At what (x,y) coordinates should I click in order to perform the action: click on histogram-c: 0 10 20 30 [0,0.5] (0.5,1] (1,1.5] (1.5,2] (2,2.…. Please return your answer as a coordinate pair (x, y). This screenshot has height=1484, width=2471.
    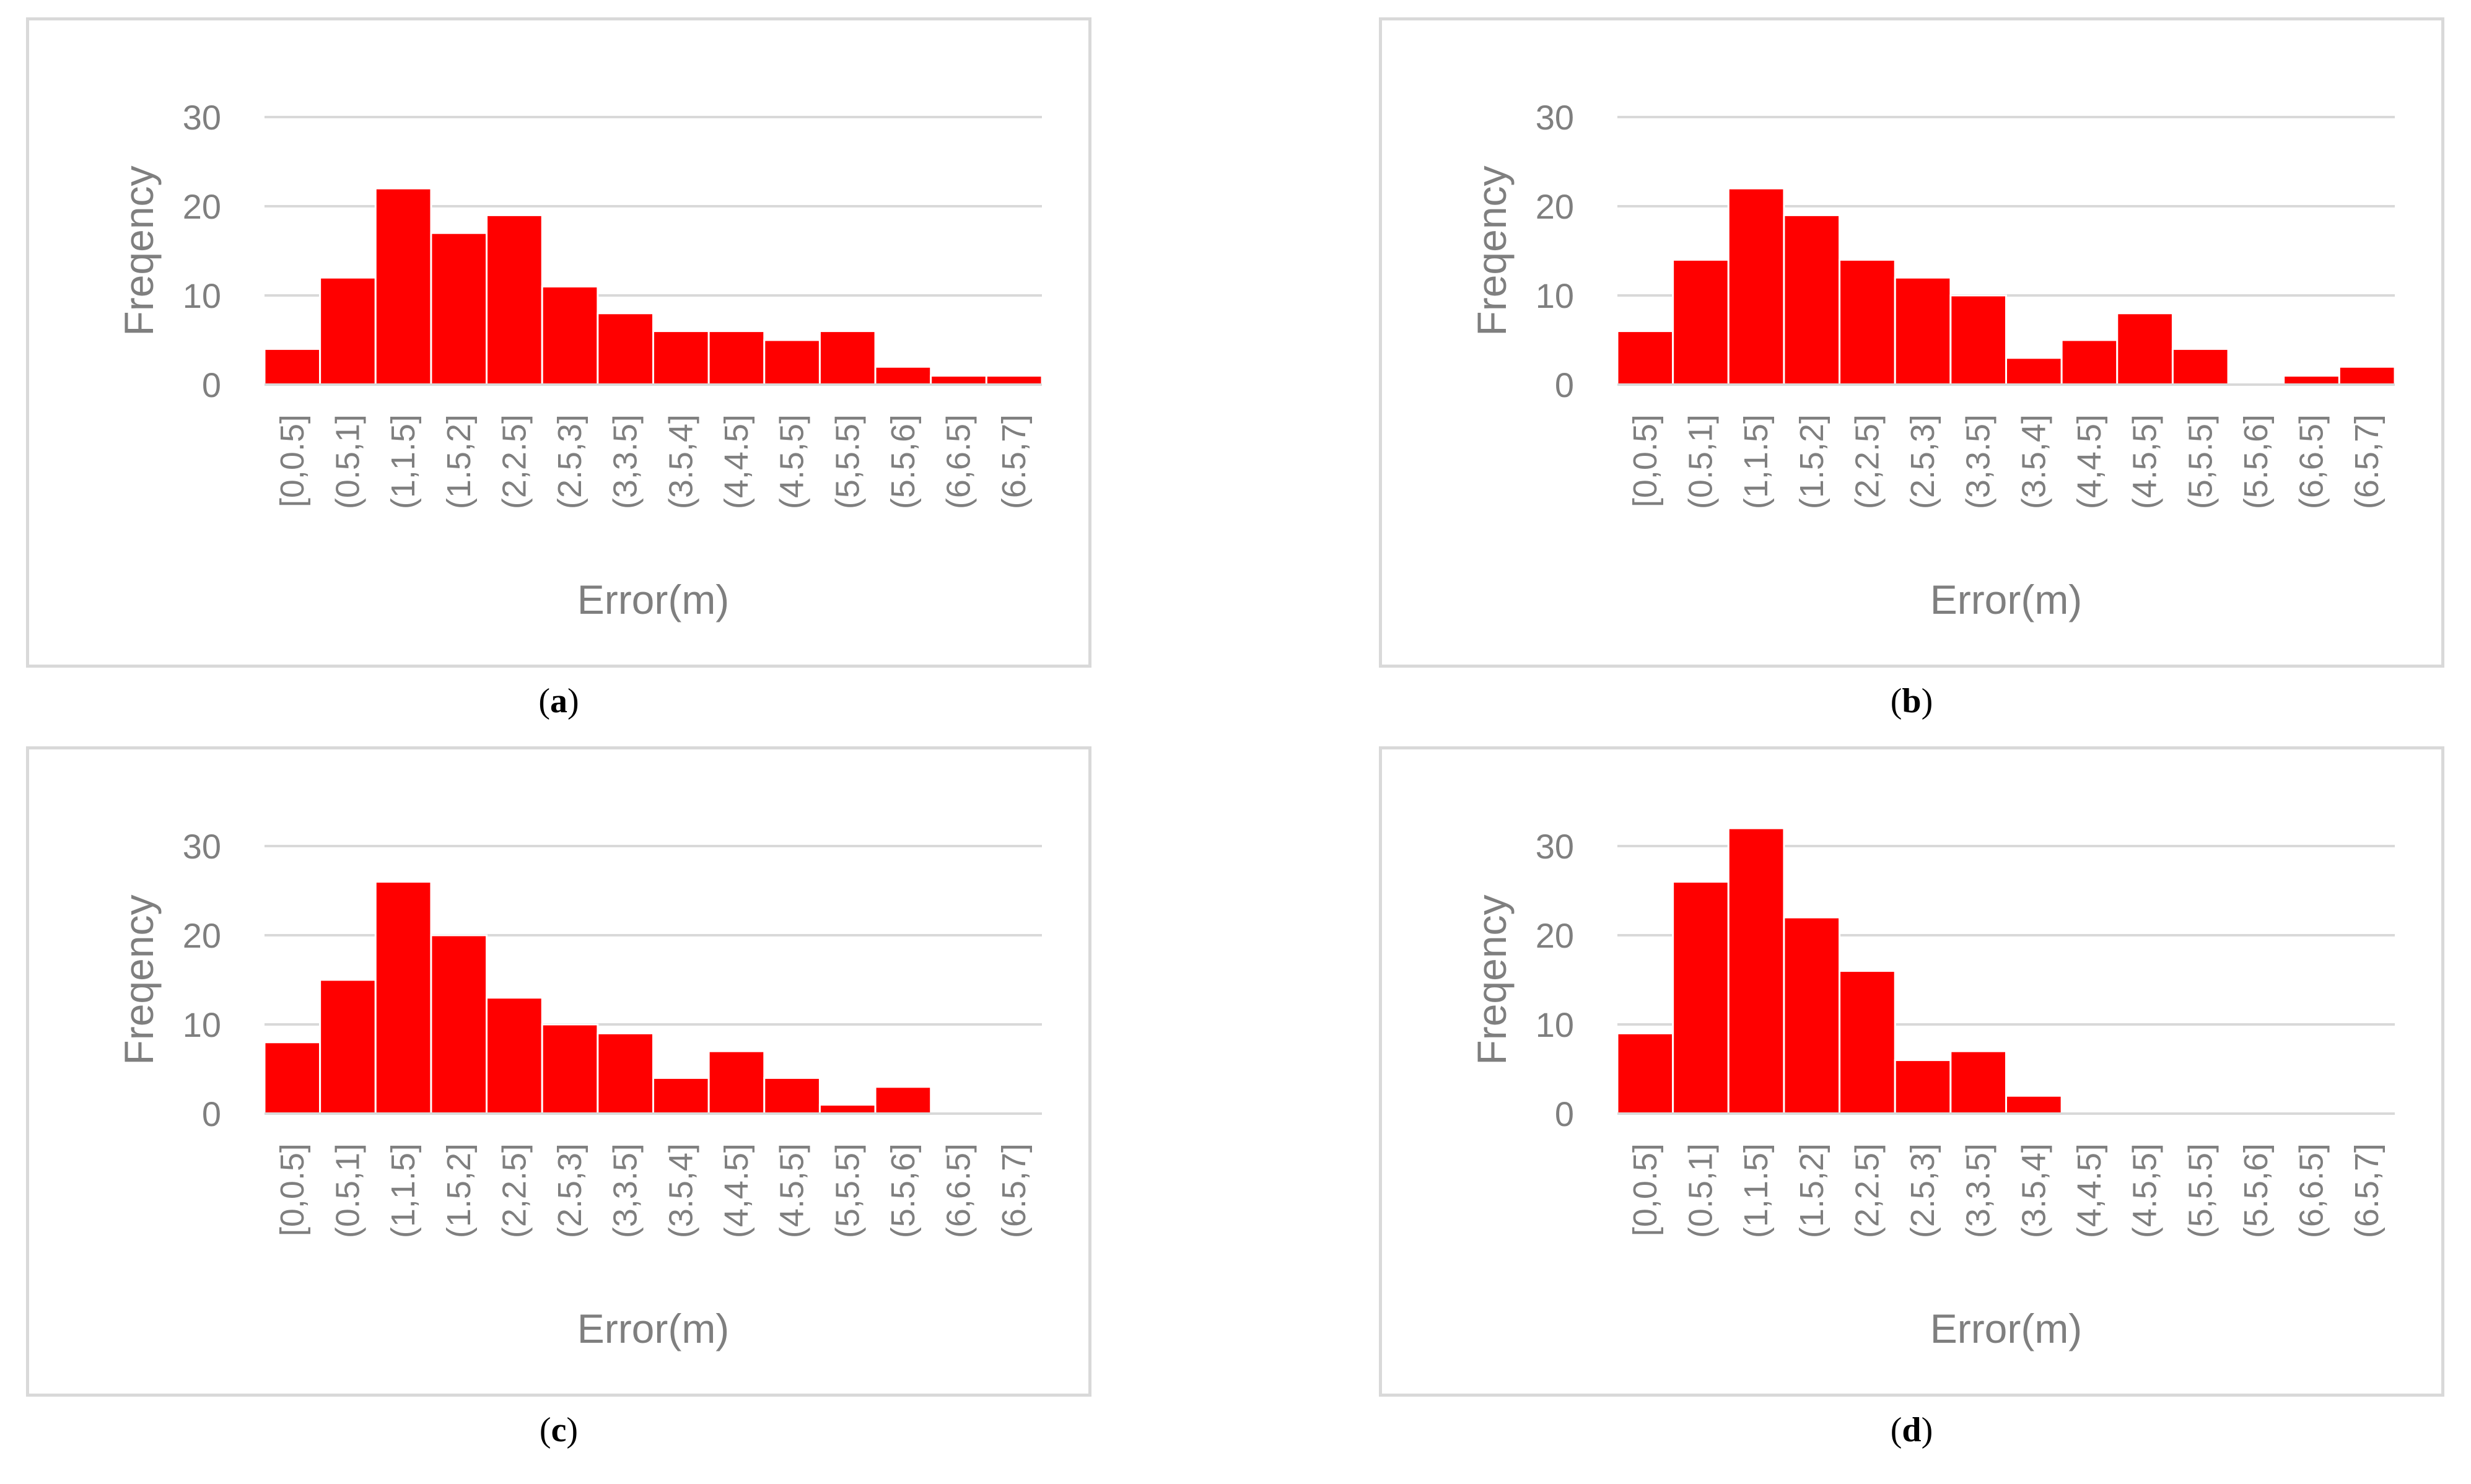
    Looking at the image, I should click on (579, 1089).